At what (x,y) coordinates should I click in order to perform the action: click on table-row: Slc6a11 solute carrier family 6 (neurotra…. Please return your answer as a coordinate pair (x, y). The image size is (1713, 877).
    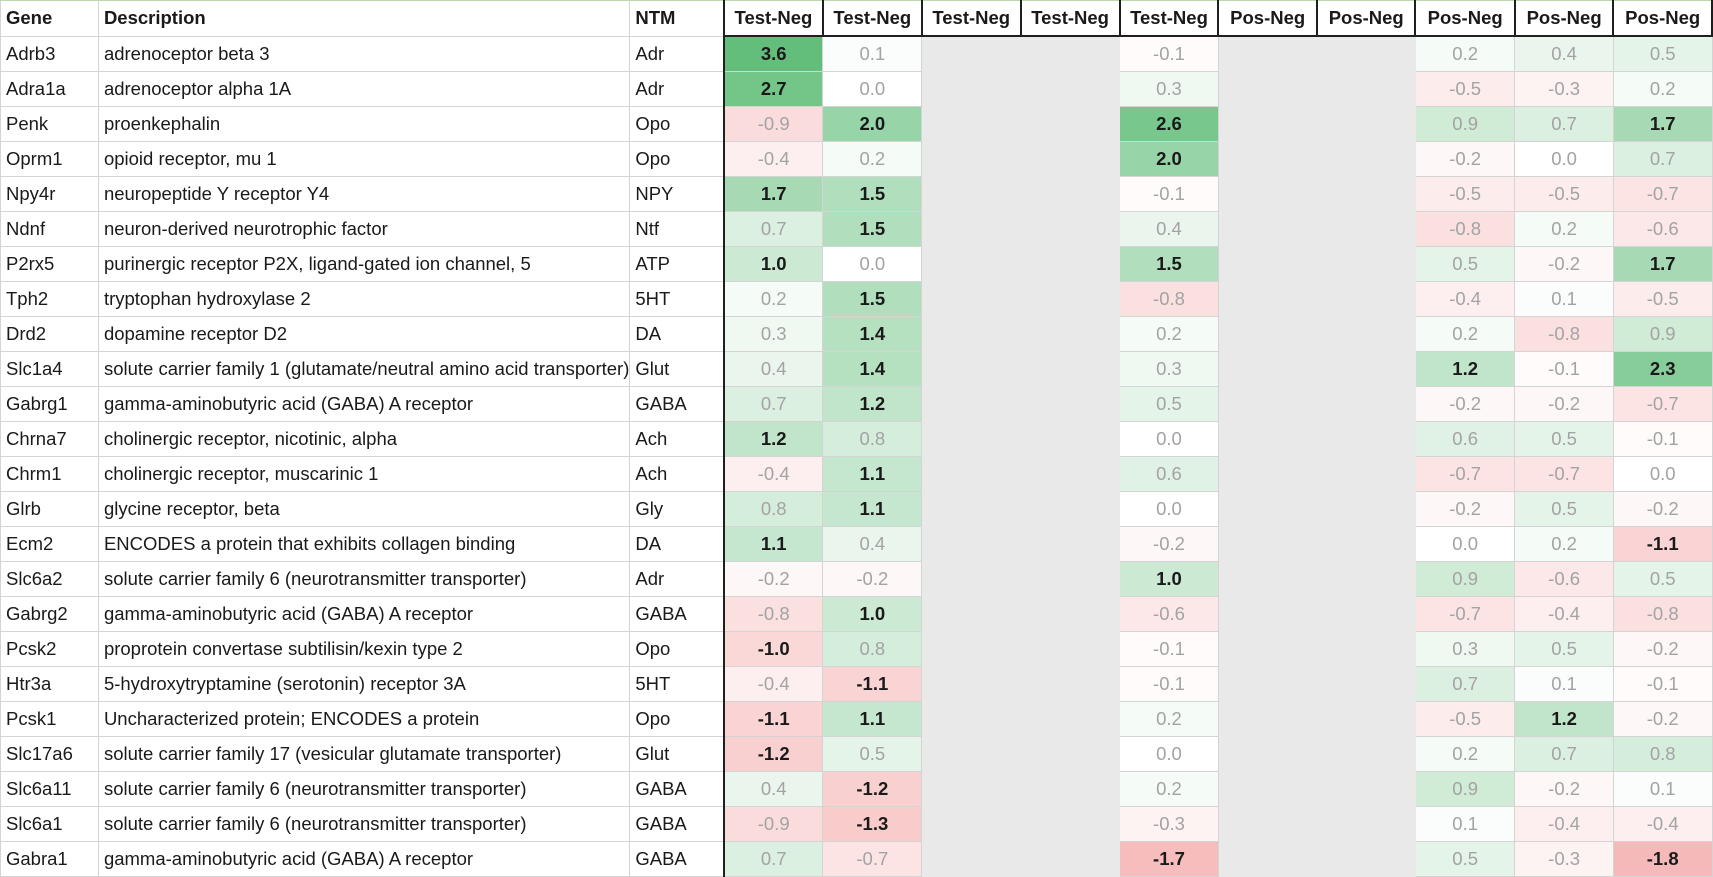
    Looking at the image, I should click on (856, 789).